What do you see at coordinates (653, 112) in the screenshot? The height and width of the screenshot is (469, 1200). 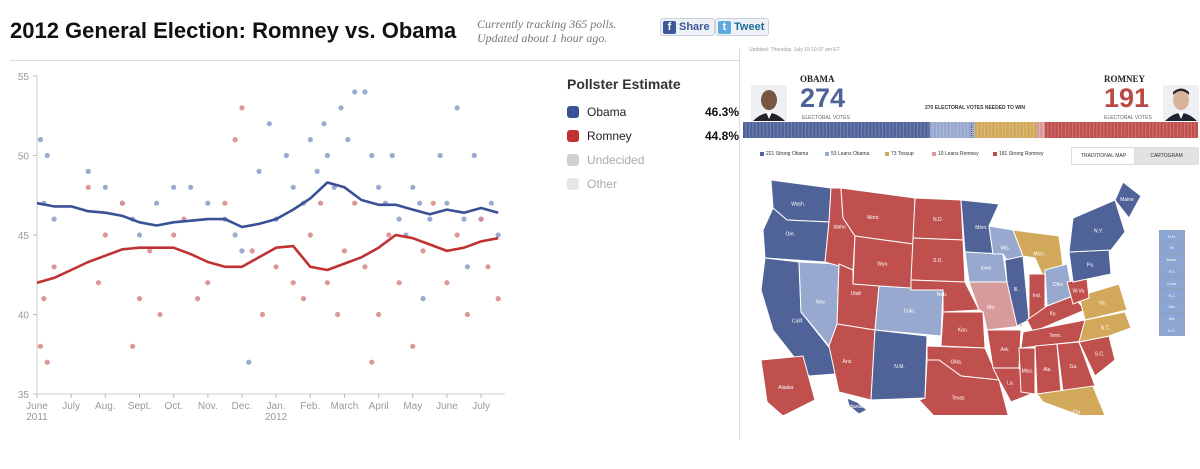 I see `legend-item: Obama 46.3%` at bounding box center [653, 112].